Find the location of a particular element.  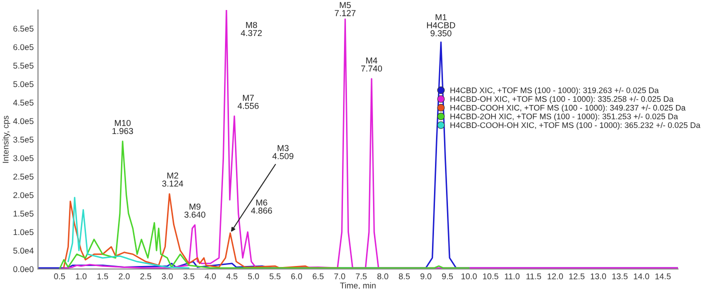

y-tick-label: 1.5e5 is located at coordinates (24, 213).